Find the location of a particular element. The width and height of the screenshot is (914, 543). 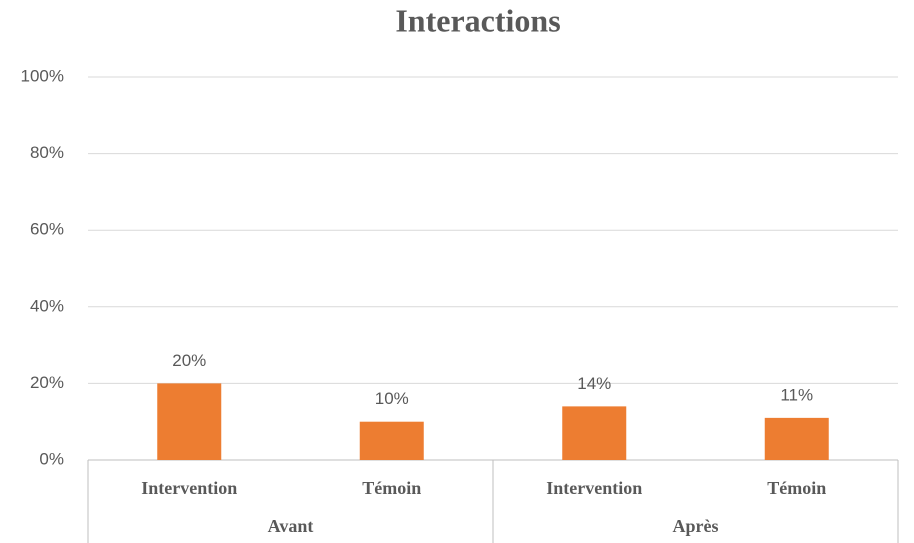

y-tick-label: 0% is located at coordinates (51, 458).